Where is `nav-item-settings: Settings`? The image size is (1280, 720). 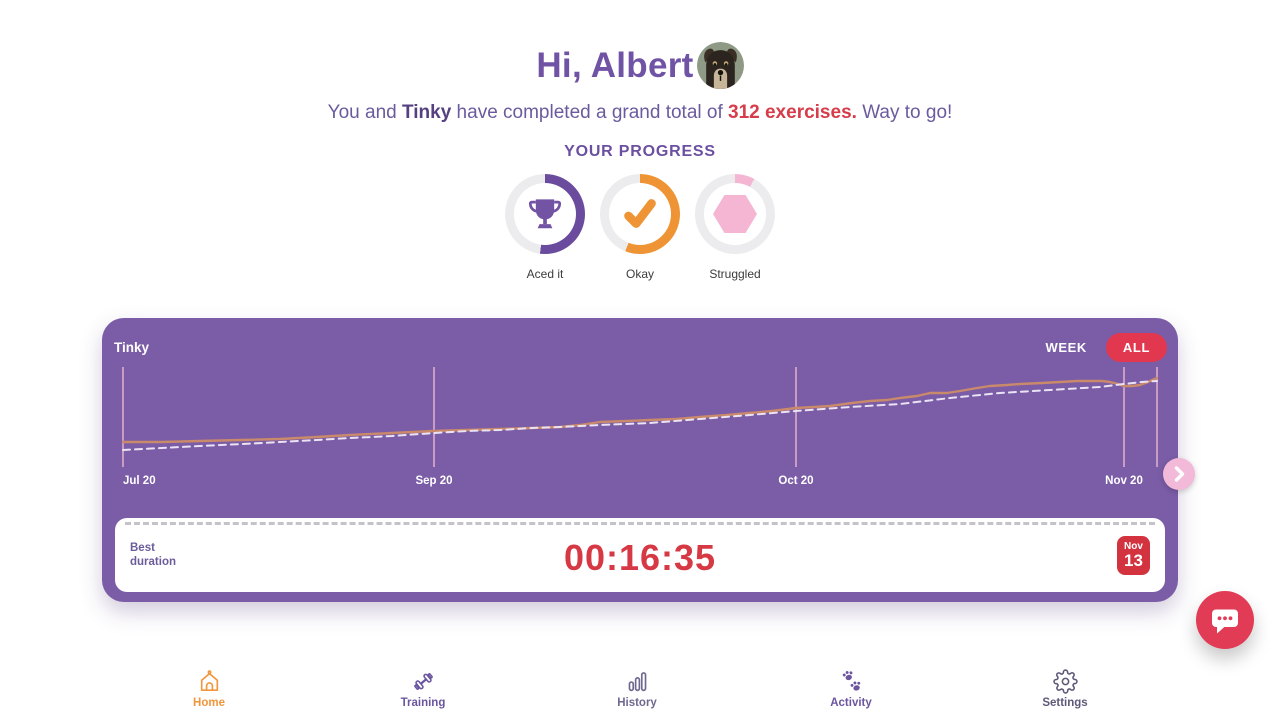
nav-item-settings: Settings is located at coordinates (1065, 689).